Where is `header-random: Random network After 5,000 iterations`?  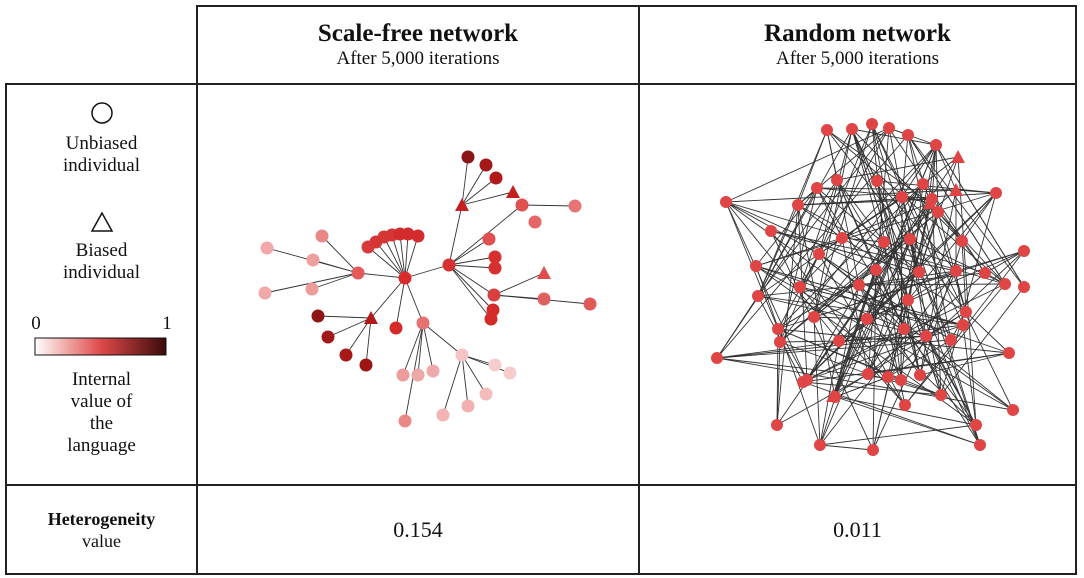 header-random: Random network After 5,000 iterations is located at coordinates (857, 45).